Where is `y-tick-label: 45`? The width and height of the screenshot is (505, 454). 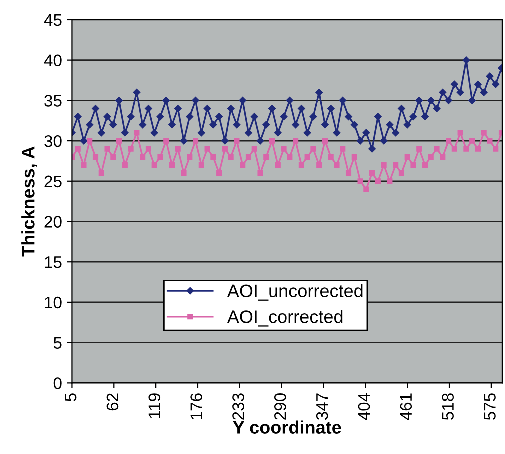 y-tick-label: 45 is located at coordinates (53, 20).